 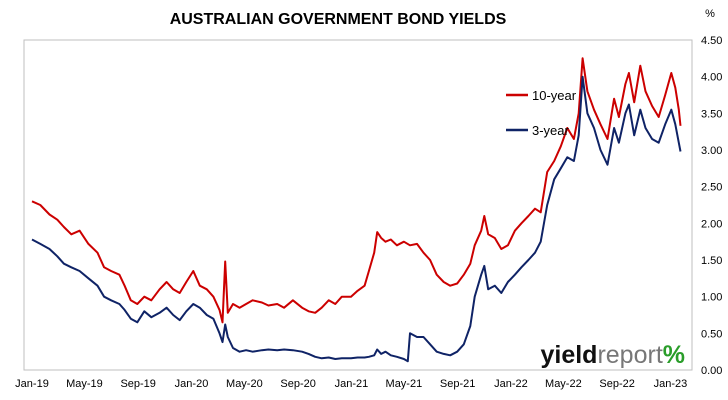 What do you see at coordinates (457, 384) in the screenshot?
I see `x-tick-label: Sep-21` at bounding box center [457, 384].